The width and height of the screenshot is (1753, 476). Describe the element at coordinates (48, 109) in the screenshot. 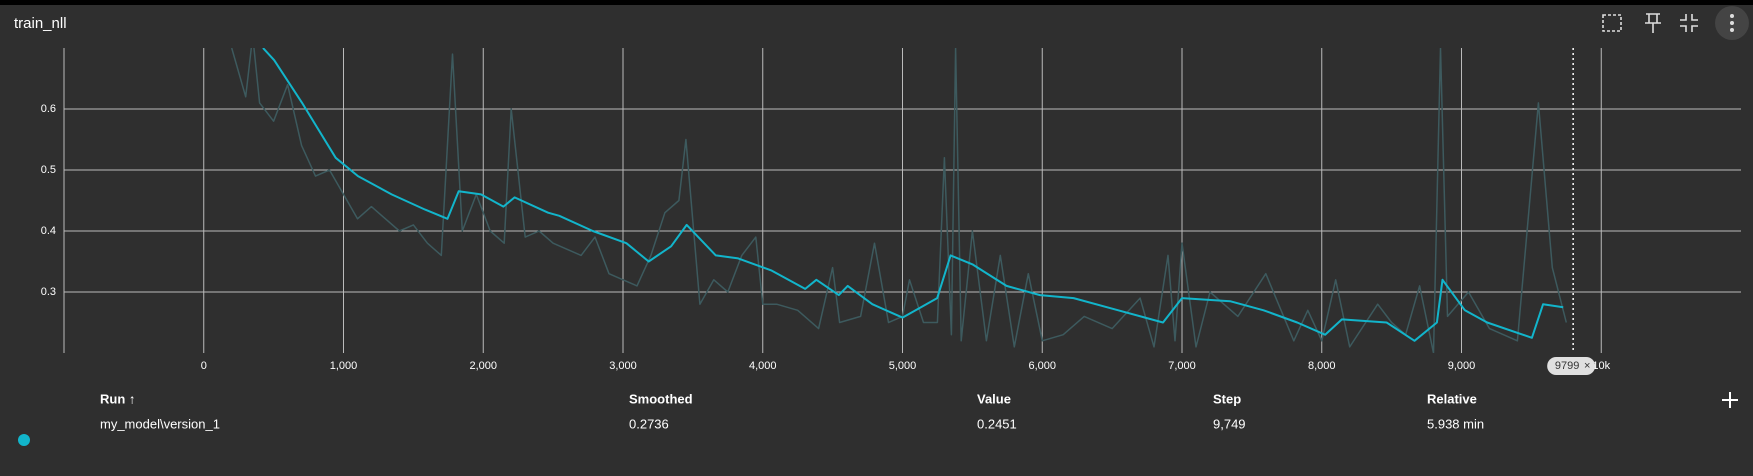

I see `y-tick-label: 0.6` at that location.